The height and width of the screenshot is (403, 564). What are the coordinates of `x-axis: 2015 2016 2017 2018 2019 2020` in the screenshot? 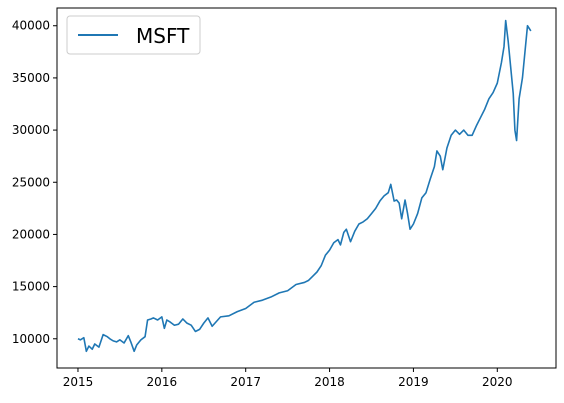 It's located at (288, 378).